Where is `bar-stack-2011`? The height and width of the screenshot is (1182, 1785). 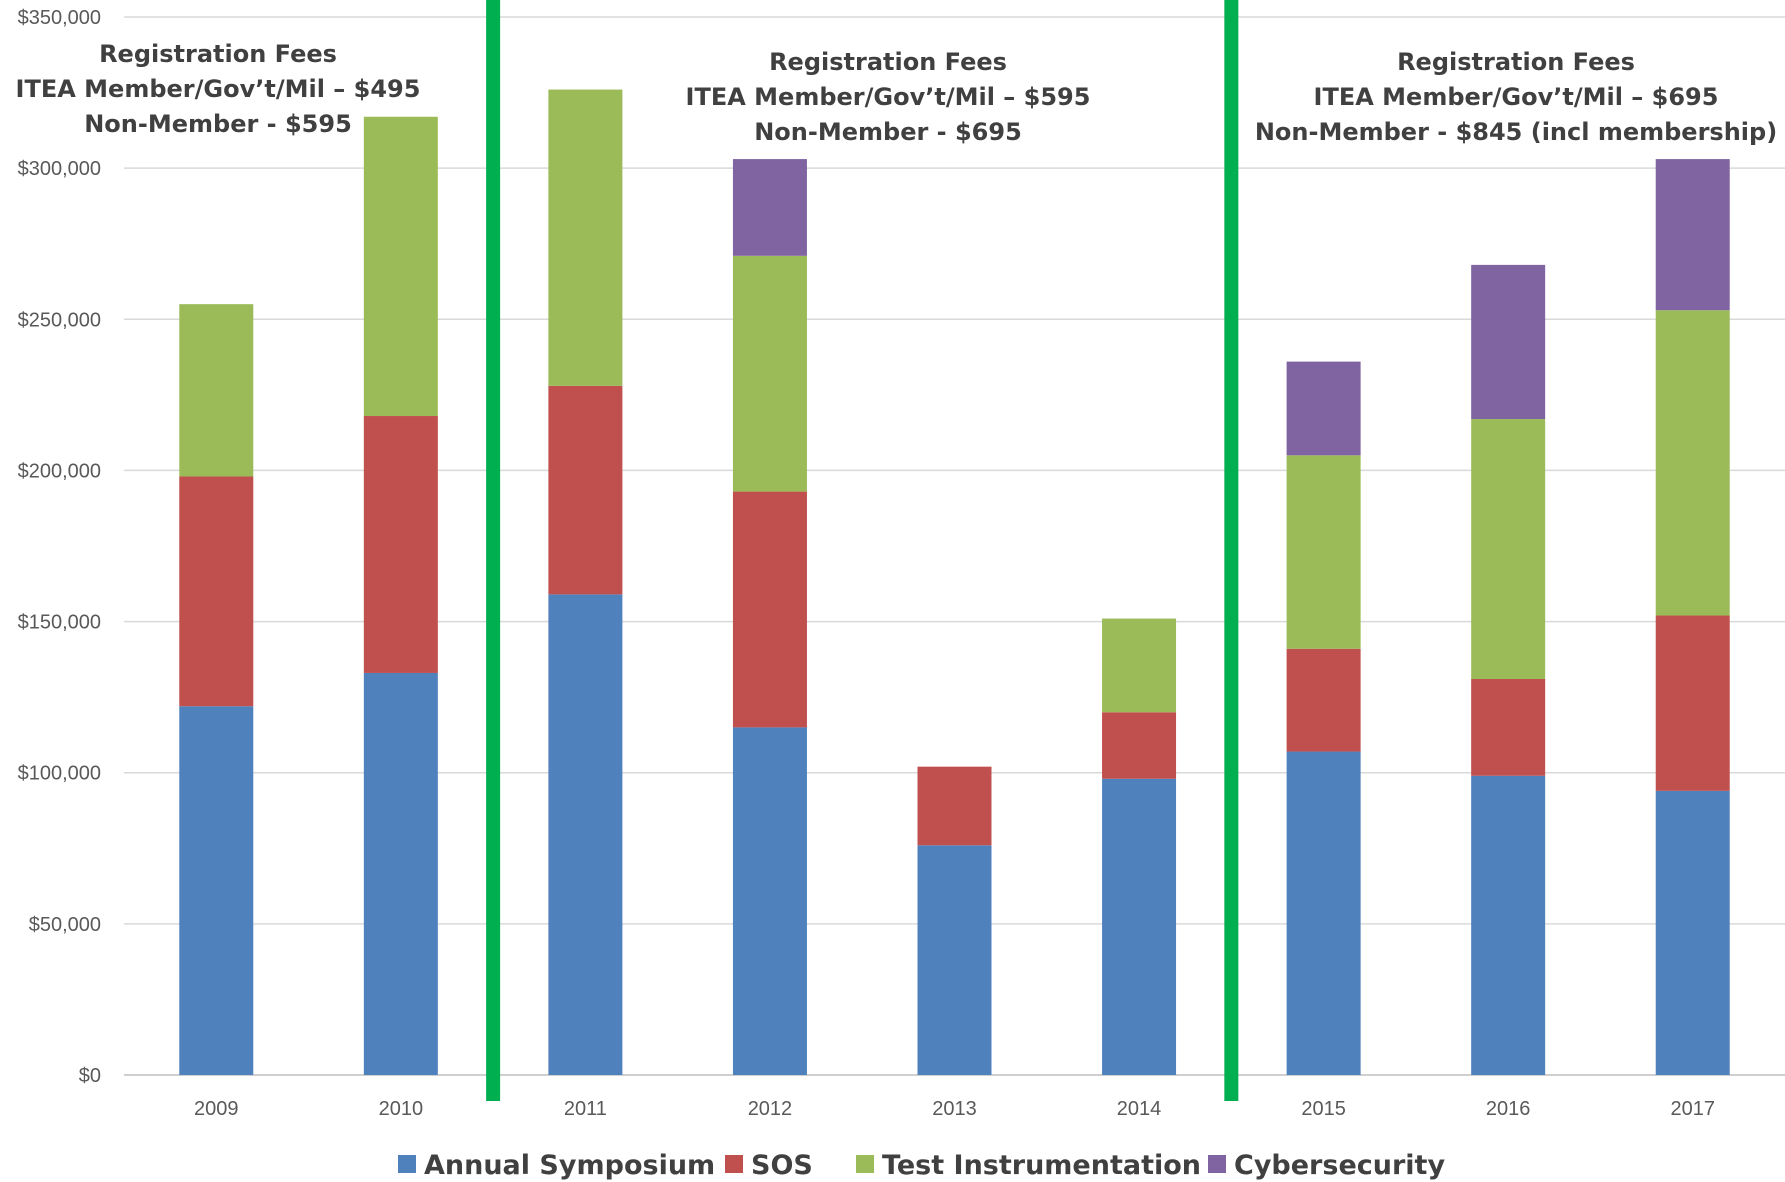
bar-stack-2011 is located at coordinates (585, 582).